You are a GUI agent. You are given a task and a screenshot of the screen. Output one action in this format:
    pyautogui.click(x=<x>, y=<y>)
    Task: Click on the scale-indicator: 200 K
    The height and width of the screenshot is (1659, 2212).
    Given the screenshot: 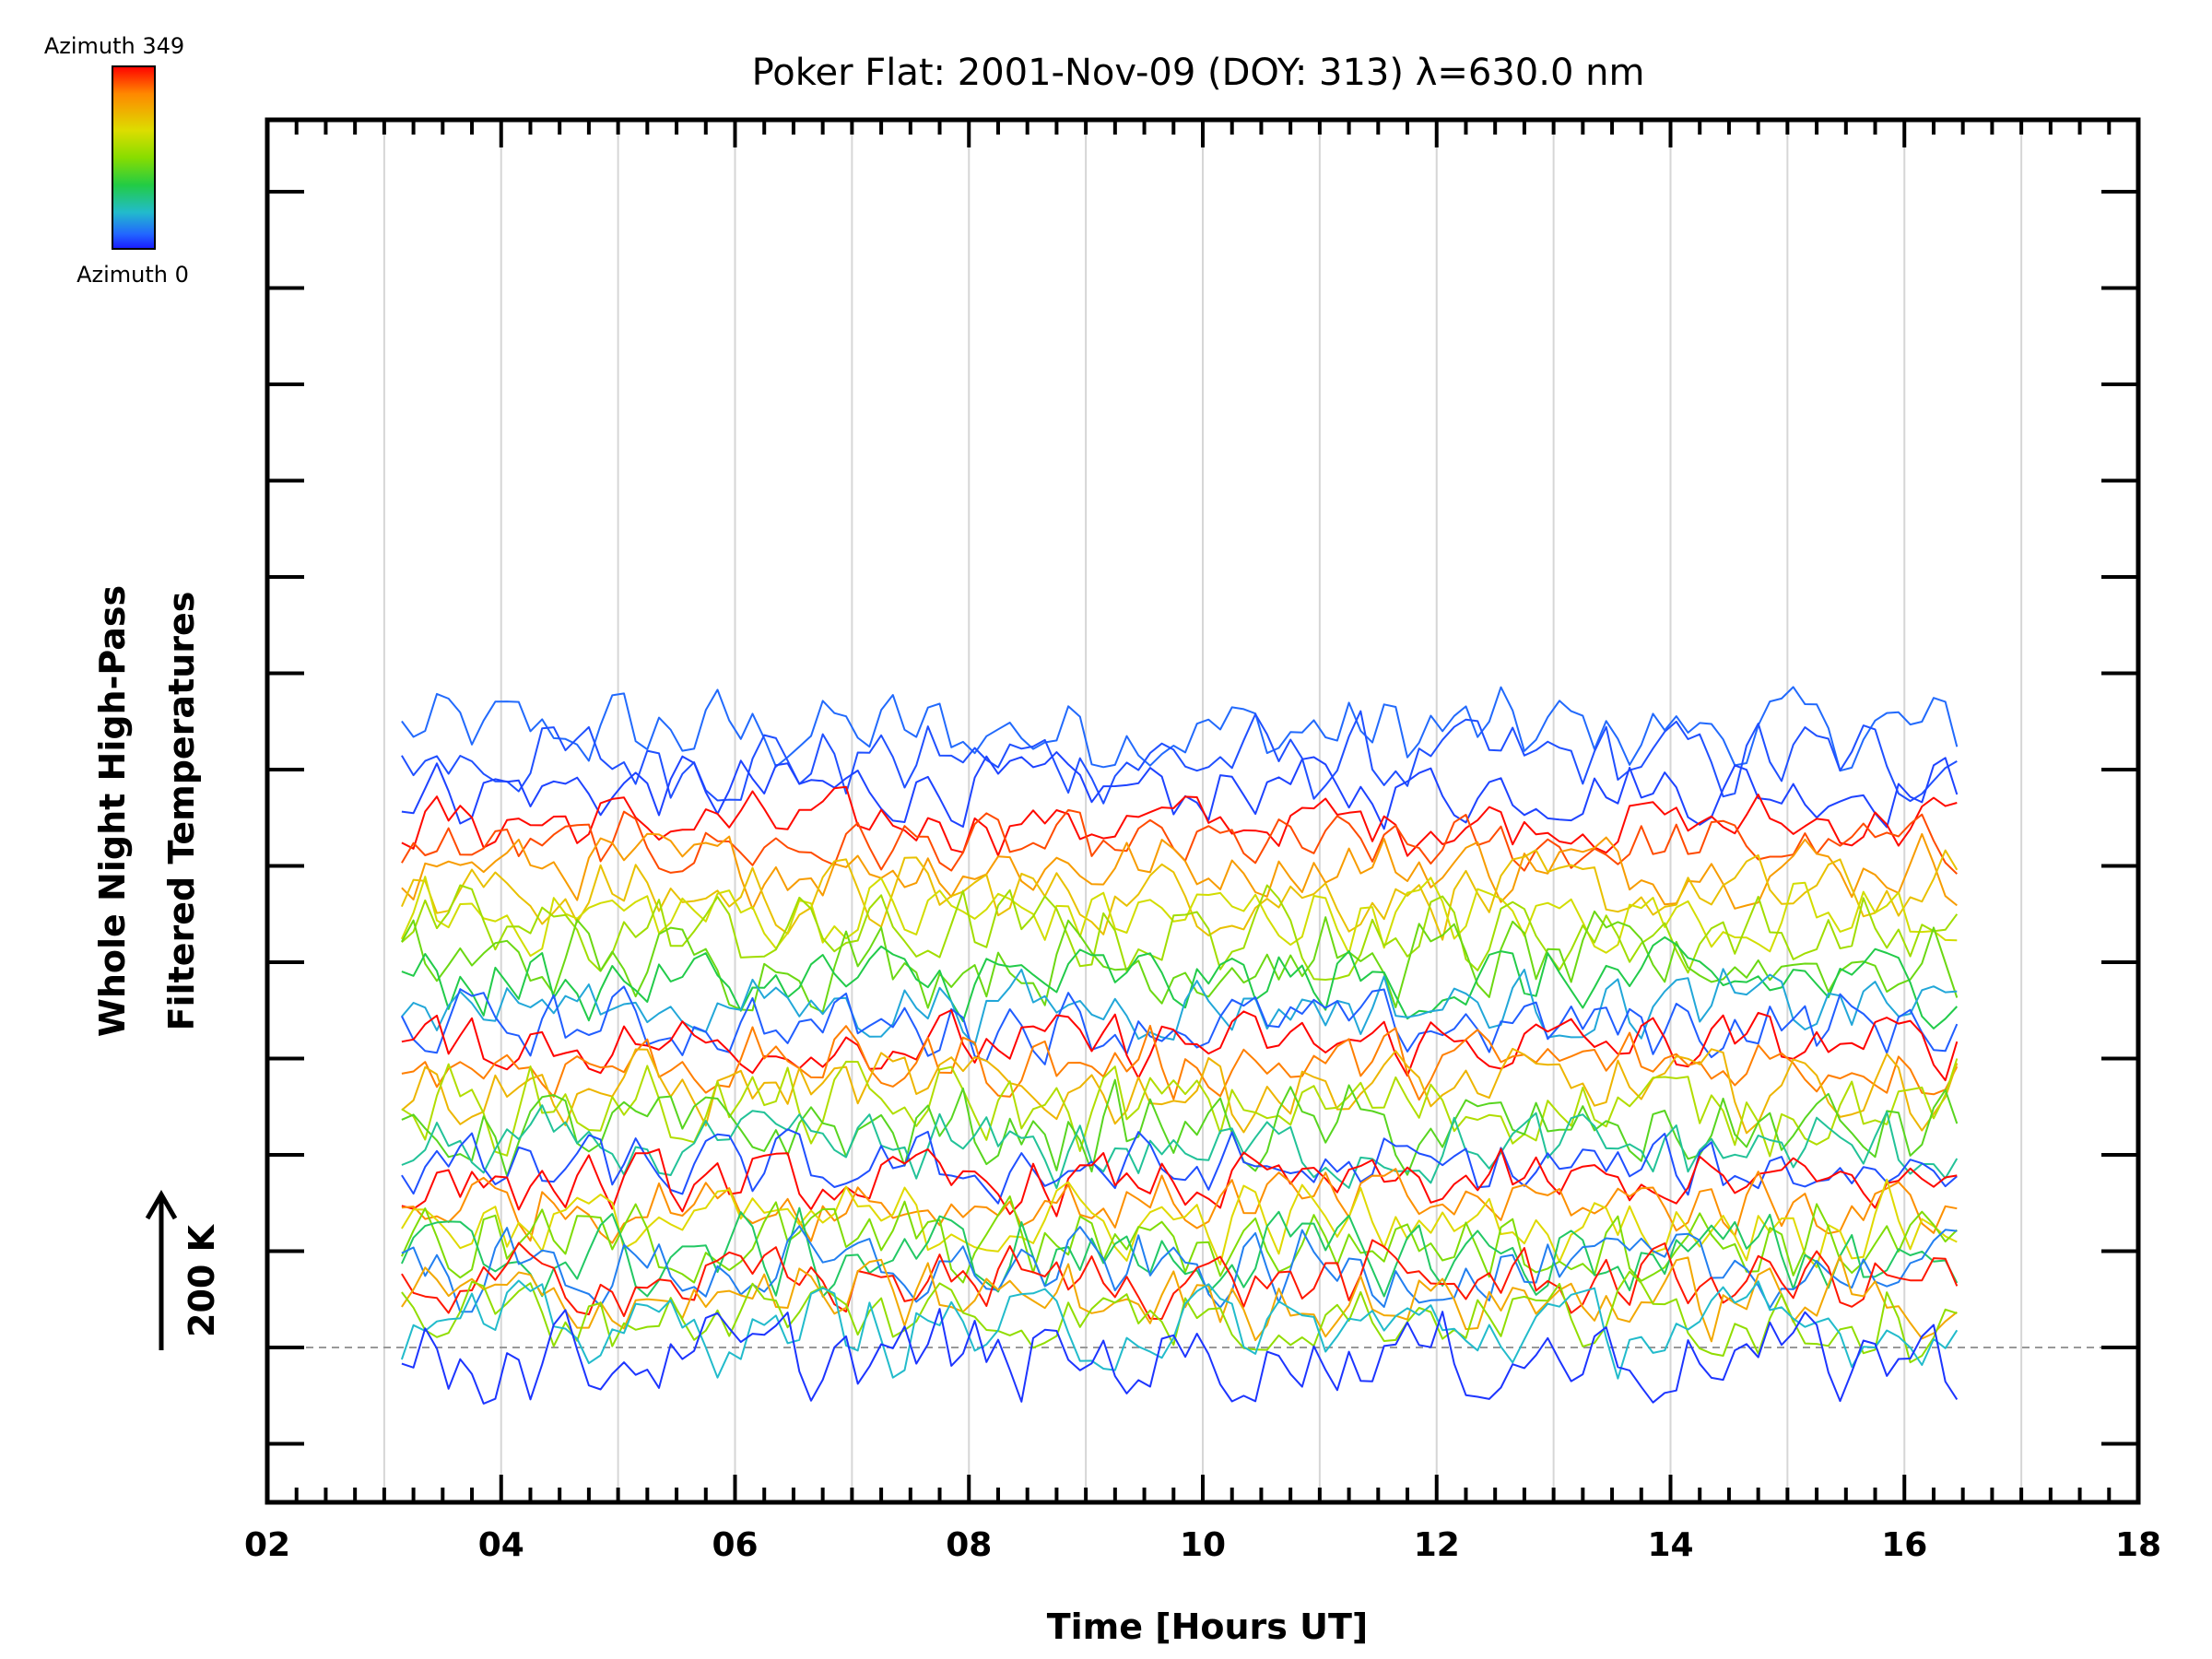 What is the action you would take?
    pyautogui.click(x=183, y=1269)
    